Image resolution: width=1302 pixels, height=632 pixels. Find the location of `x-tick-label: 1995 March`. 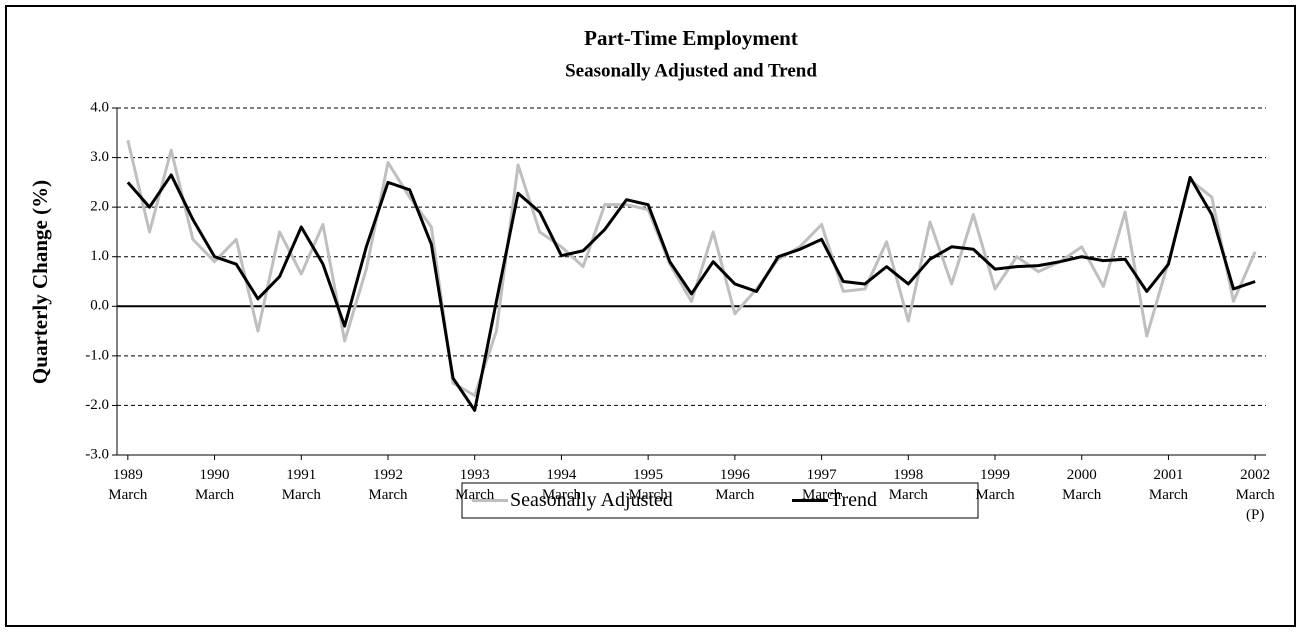

x-tick-label: 1995 March is located at coordinates (648, 485).